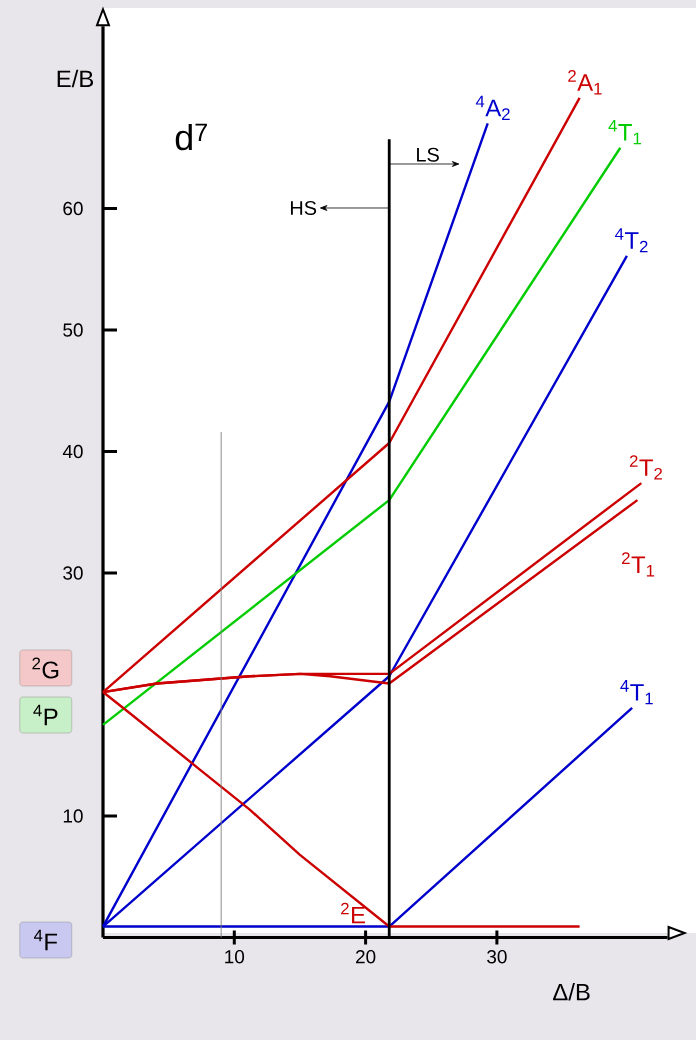 This screenshot has width=696, height=1040. I want to click on y-axis-title: E/B, so click(75, 78).